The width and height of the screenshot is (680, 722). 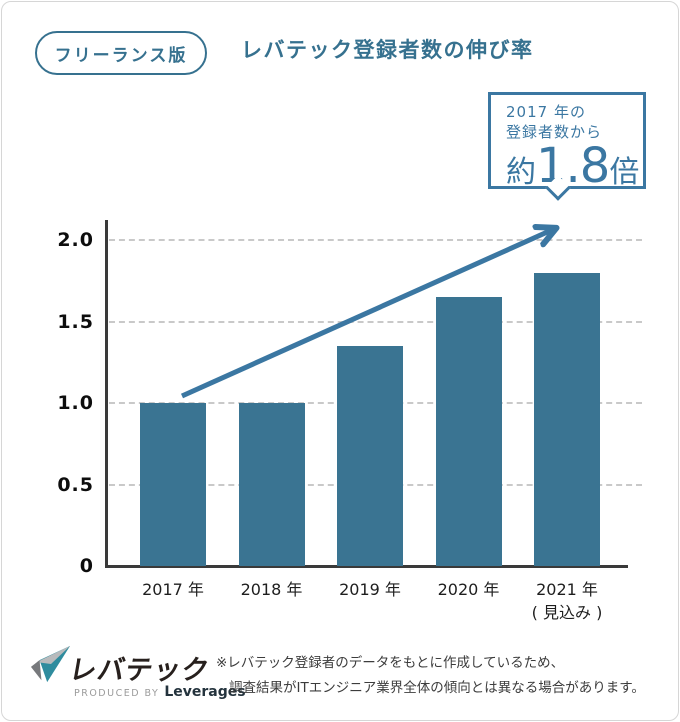 What do you see at coordinates (117, 693) in the screenshot?
I see `produced-by-label: PRODUCED BY` at bounding box center [117, 693].